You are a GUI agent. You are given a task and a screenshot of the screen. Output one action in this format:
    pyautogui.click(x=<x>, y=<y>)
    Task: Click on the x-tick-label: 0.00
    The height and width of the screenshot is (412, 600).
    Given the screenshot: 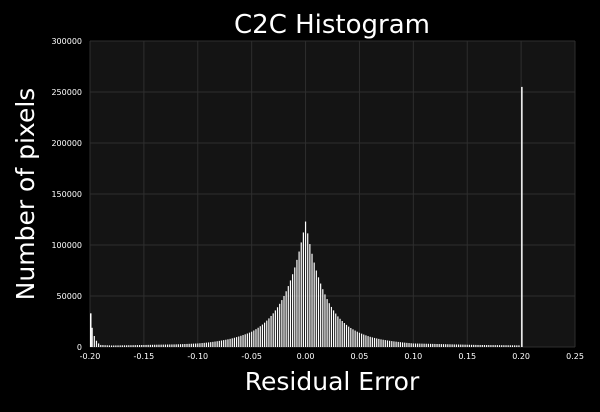 What is the action you would take?
    pyautogui.click(x=306, y=356)
    